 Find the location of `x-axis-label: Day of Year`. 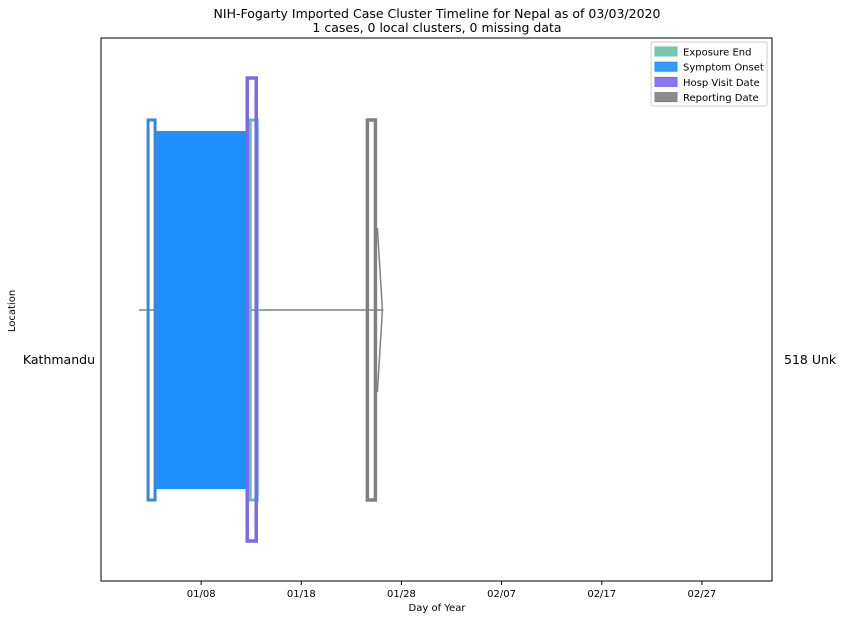

x-axis-label: Day of Year is located at coordinates (438, 608).